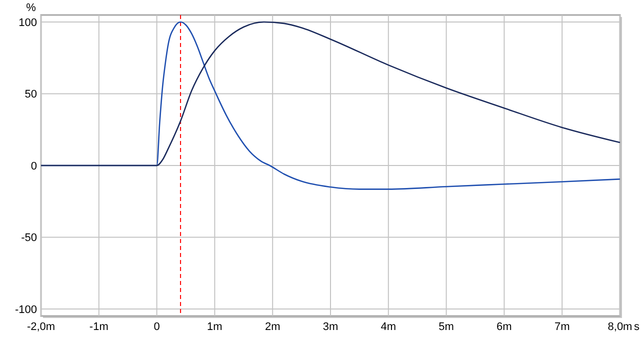  What do you see at coordinates (214, 327) in the screenshot?
I see `x-tick-label: 1m` at bounding box center [214, 327].